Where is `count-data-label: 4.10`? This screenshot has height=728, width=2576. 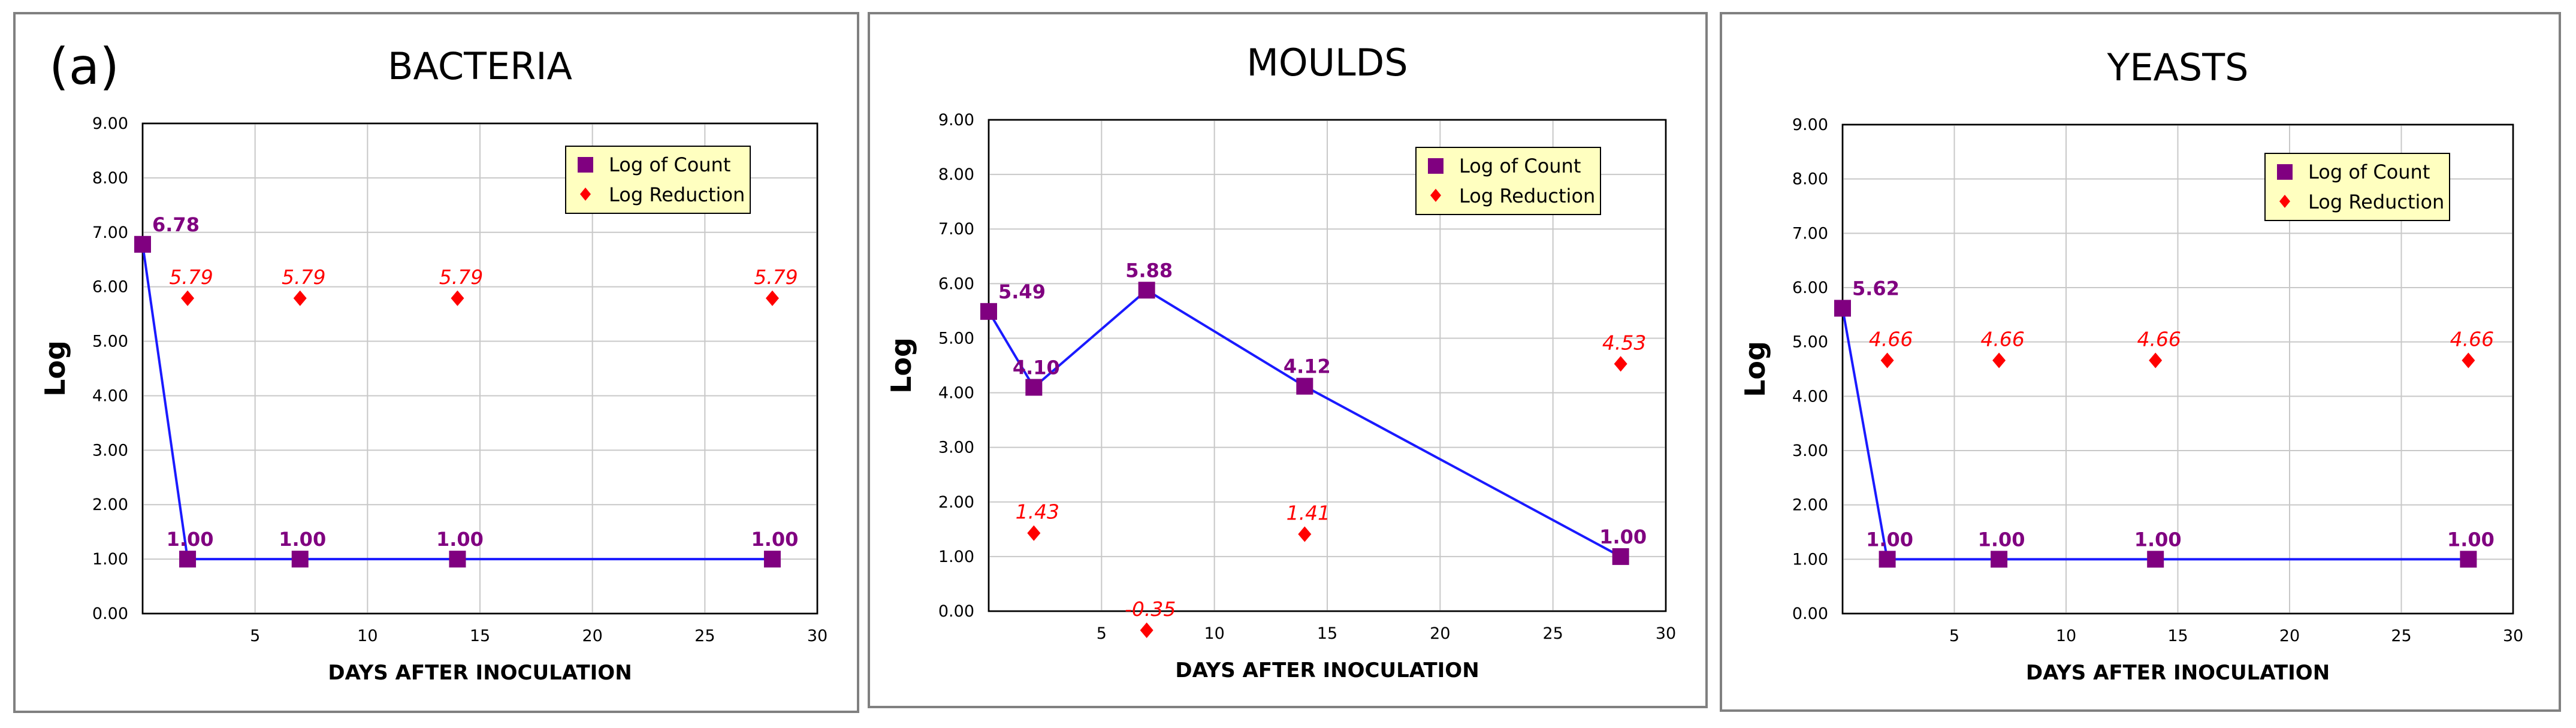
count-data-label: 4.10 is located at coordinates (1037, 368).